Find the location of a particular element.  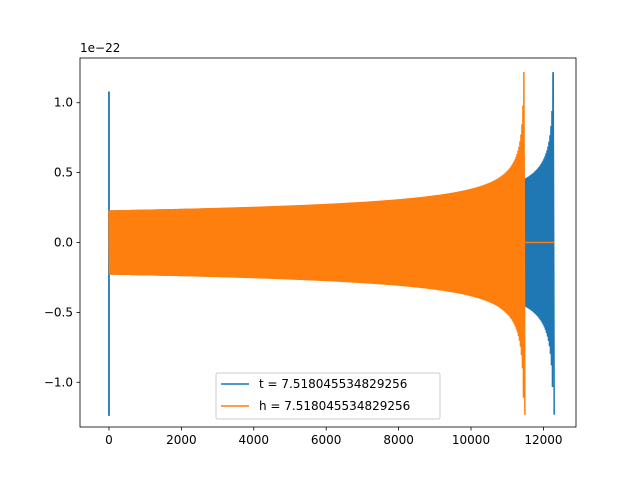

x-tick-label: 10000 is located at coordinates (471, 440).